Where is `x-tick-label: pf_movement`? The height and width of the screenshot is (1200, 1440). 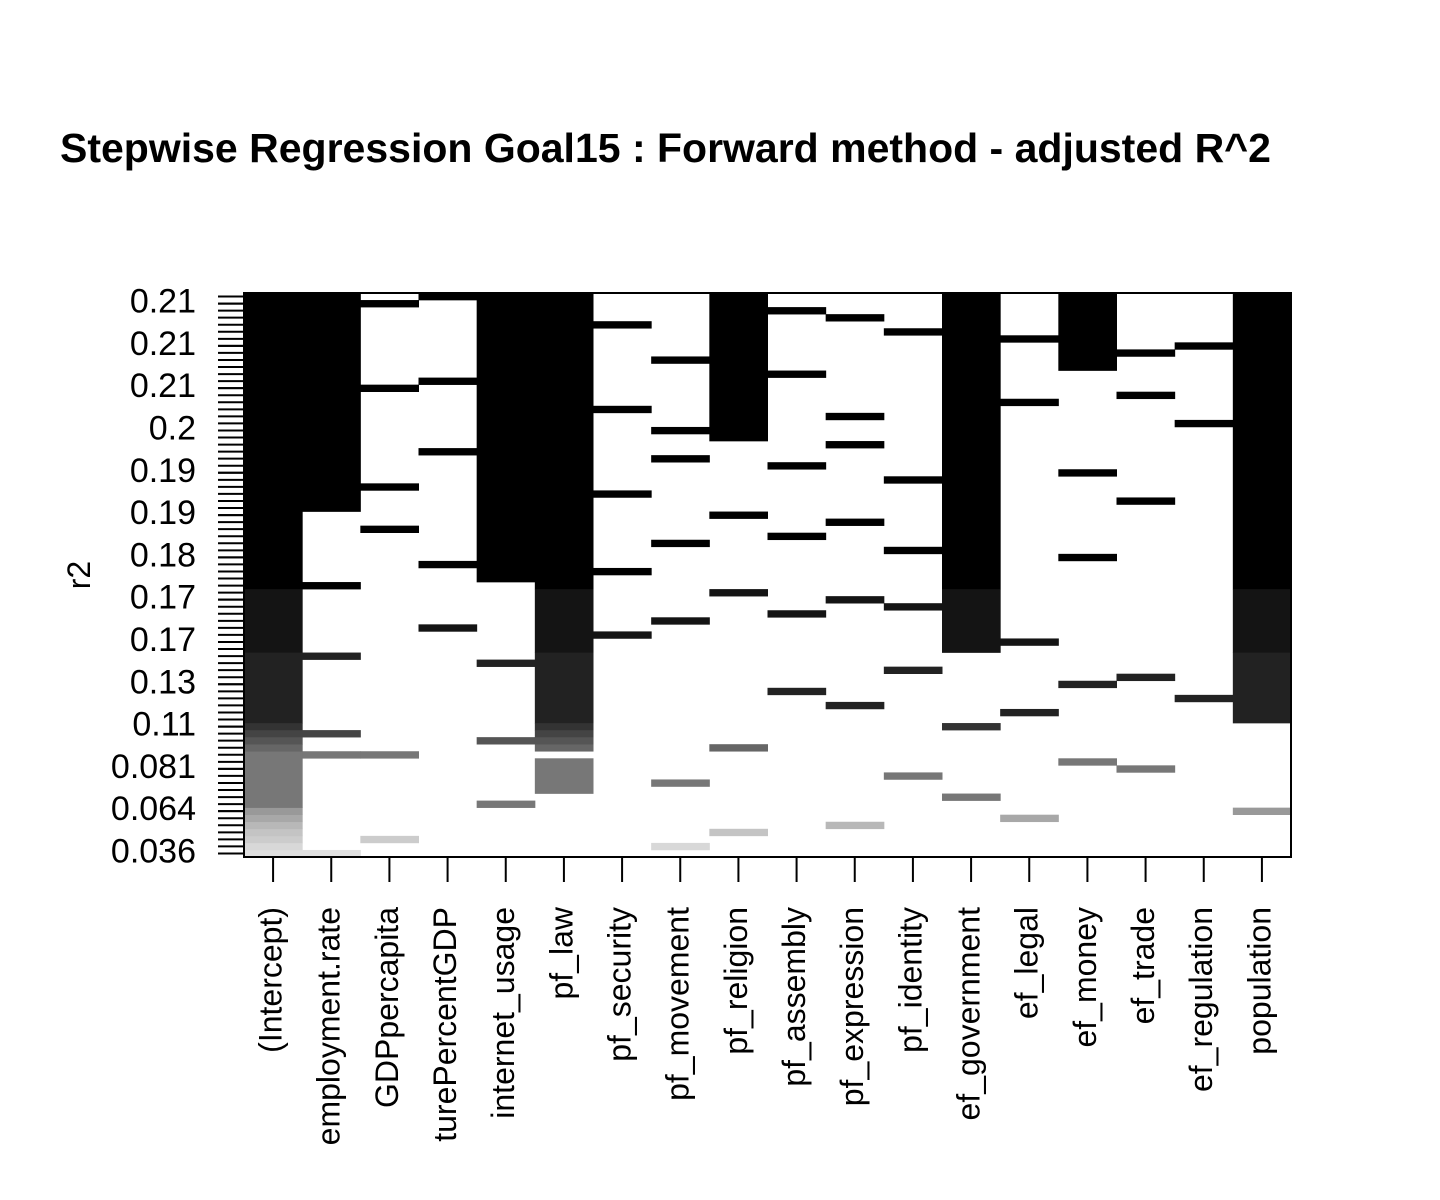 x-tick-label: pf_movement is located at coordinates (678, 1004).